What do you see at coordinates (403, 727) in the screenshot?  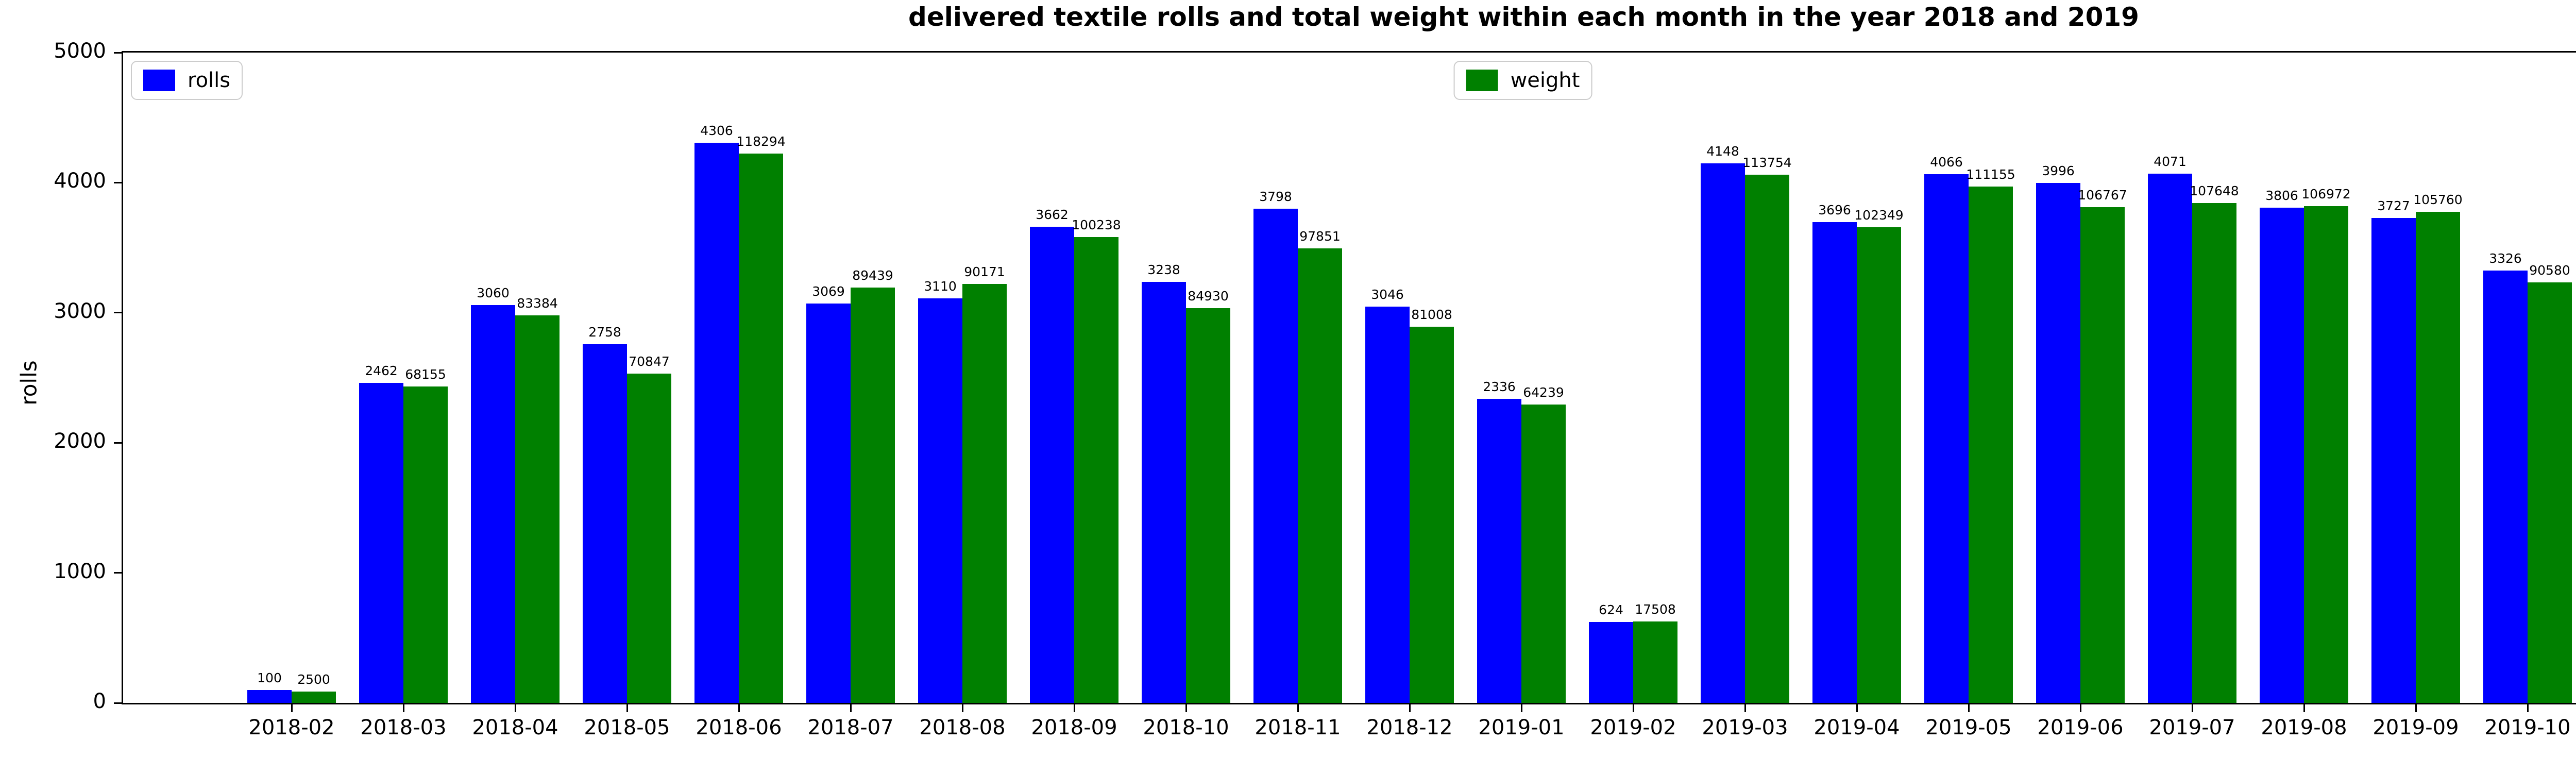 I see `x-tick-label: 2018-03` at bounding box center [403, 727].